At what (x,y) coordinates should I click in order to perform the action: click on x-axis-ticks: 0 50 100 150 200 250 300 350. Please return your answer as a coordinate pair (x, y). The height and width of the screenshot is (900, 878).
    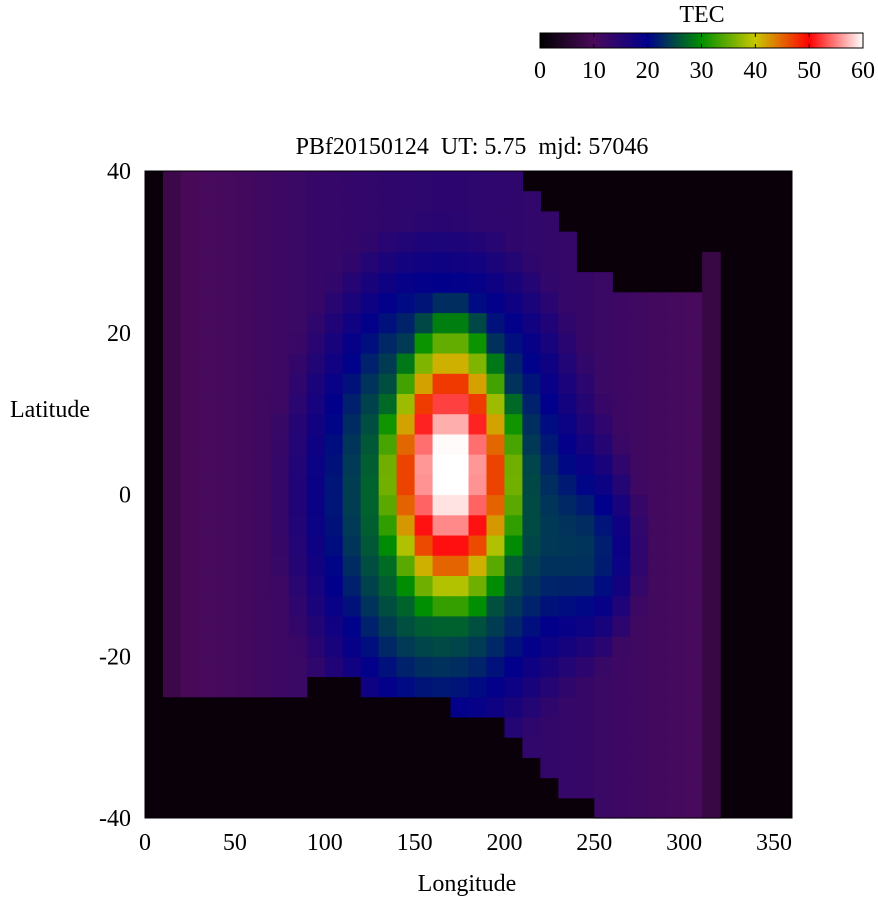
    Looking at the image, I should click on (465, 843).